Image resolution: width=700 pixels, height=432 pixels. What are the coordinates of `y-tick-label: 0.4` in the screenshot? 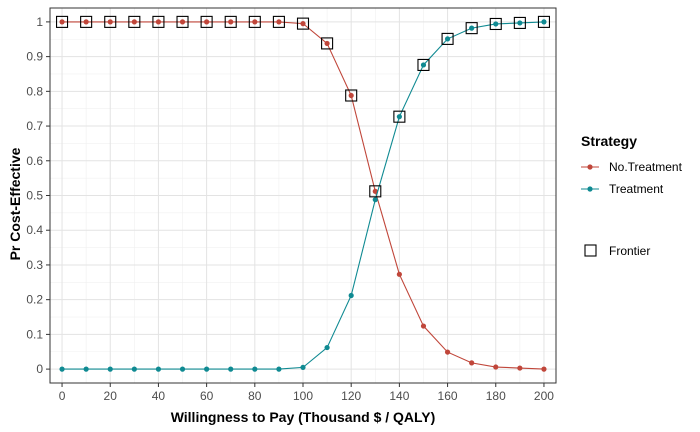 It's located at (34, 230).